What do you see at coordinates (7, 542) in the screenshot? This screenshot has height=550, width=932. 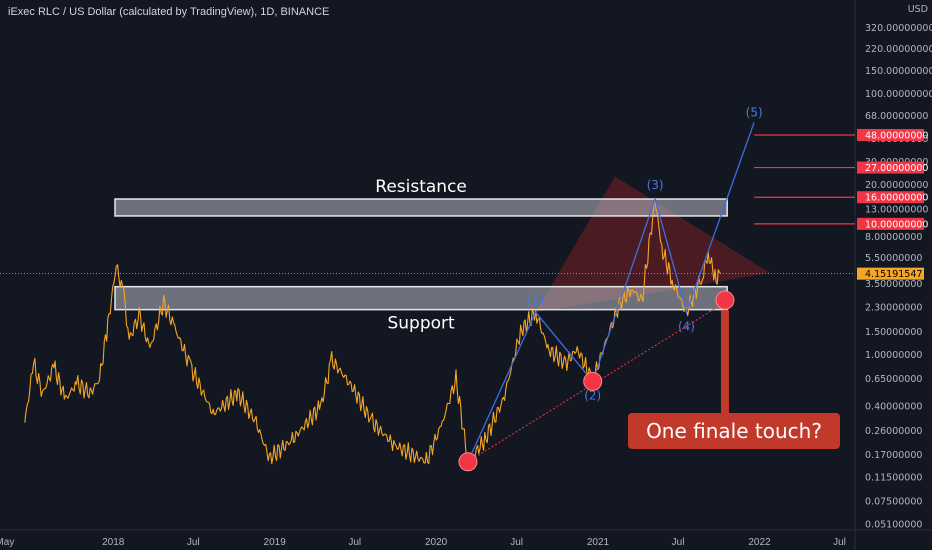 I see `x-tick-label: May` at bounding box center [7, 542].